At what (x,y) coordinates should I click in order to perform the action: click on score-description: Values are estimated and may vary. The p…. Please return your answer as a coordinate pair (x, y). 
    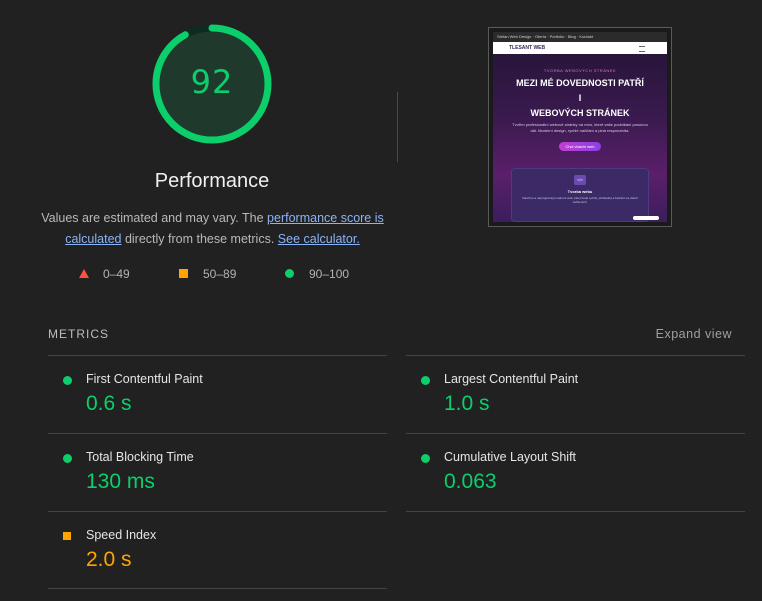
    Looking at the image, I should click on (212, 229).